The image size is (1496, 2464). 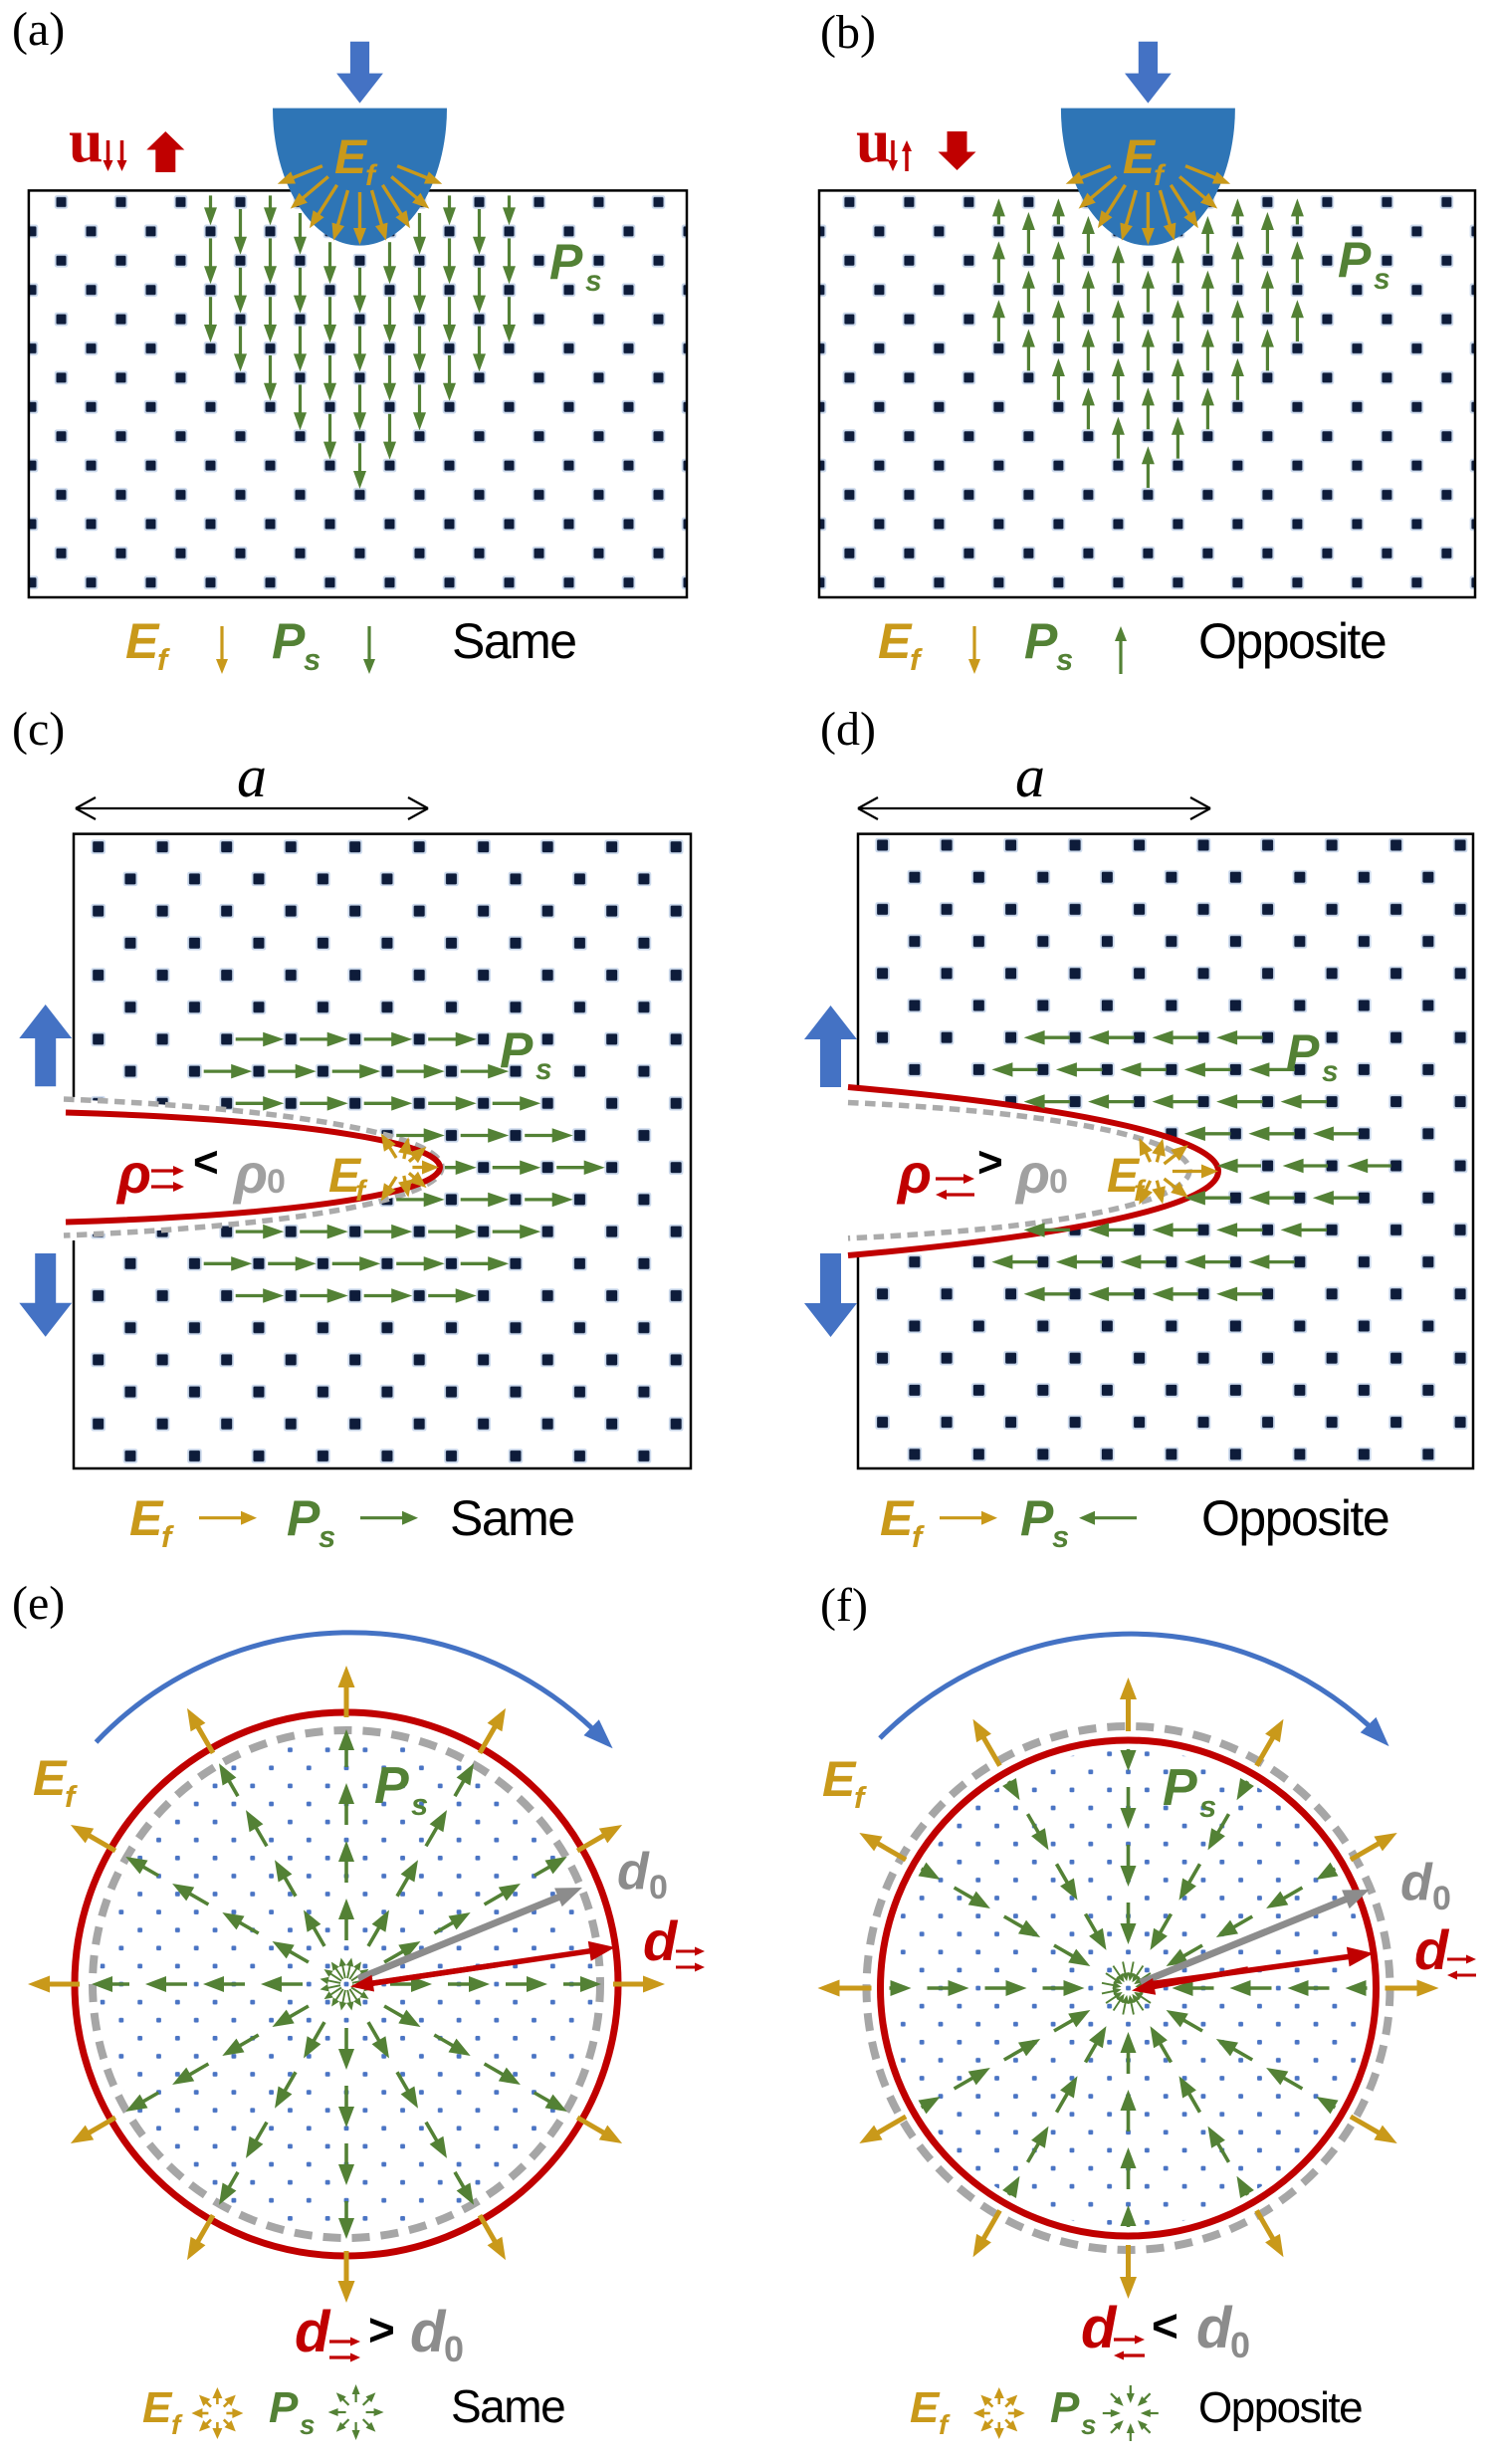 What do you see at coordinates (38, 729) in the screenshot?
I see `svg-text: (c)` at bounding box center [38, 729].